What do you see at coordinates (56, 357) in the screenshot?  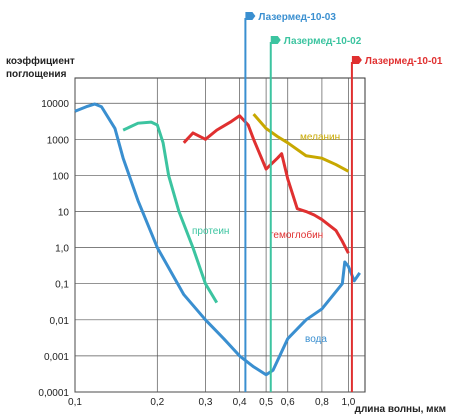 I see `y-tick-label: 0,001` at bounding box center [56, 357].